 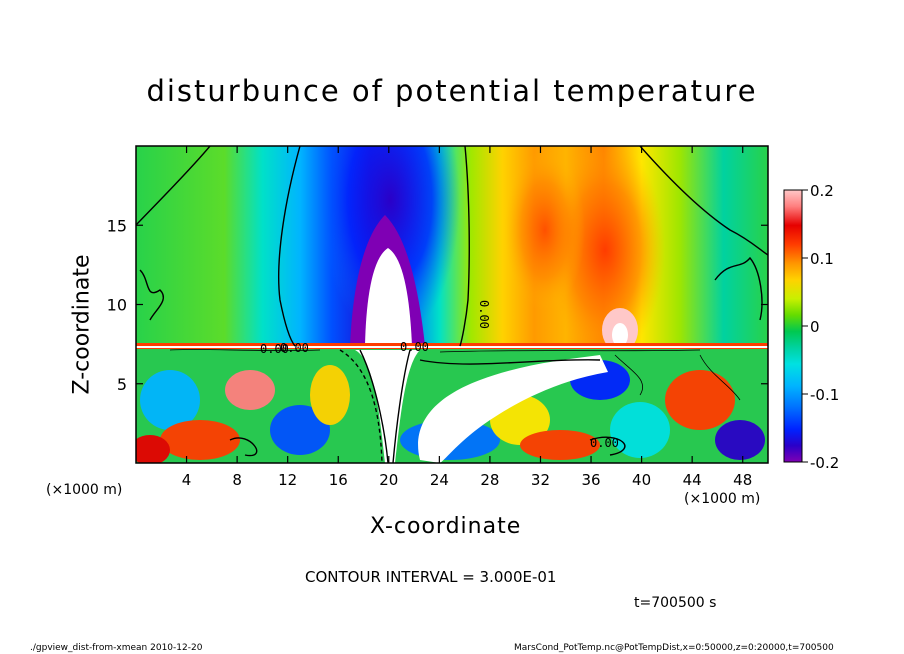 I want to click on colorbar-tick-label: 0.1, so click(x=822, y=259).